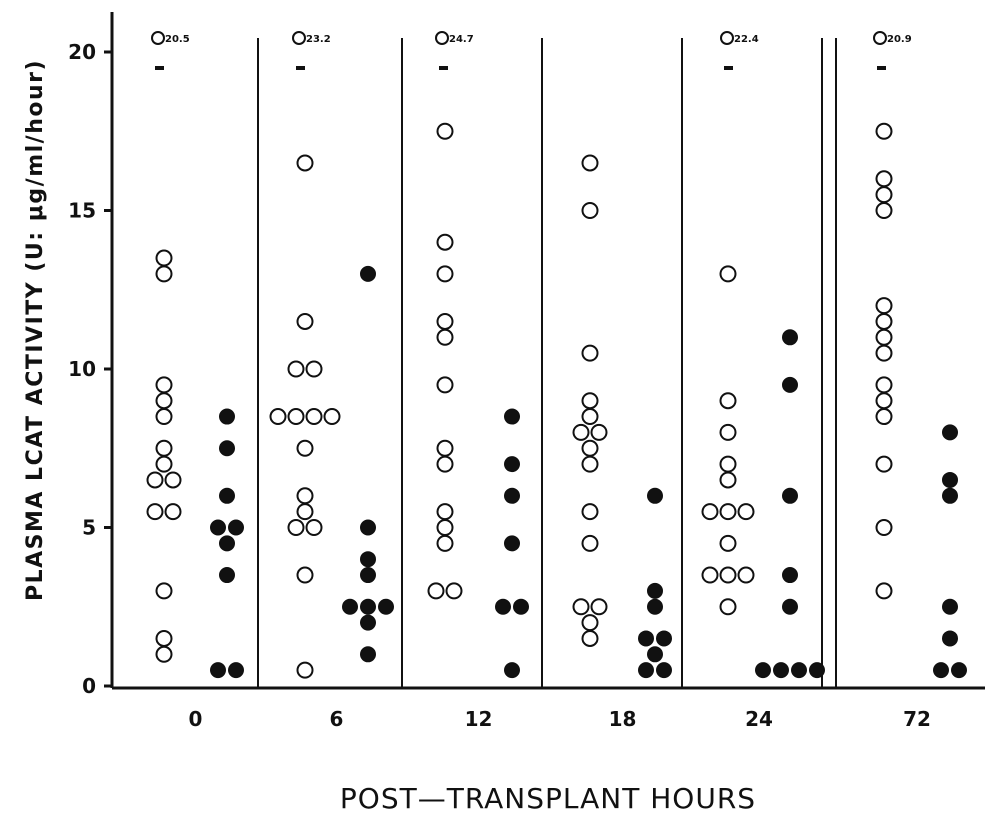 The width and height of the screenshot is (987, 815). Describe the element at coordinates (89, 686) in the screenshot. I see `y-tick-label: 0` at that location.